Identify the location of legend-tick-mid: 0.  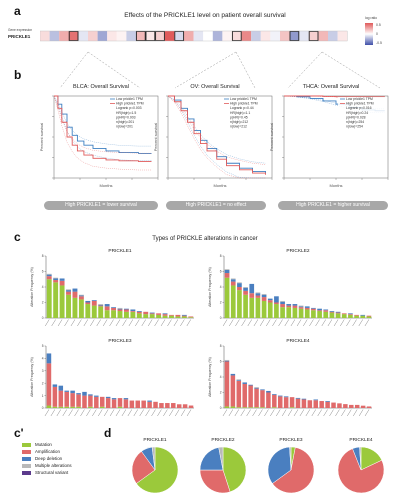
(377, 34).